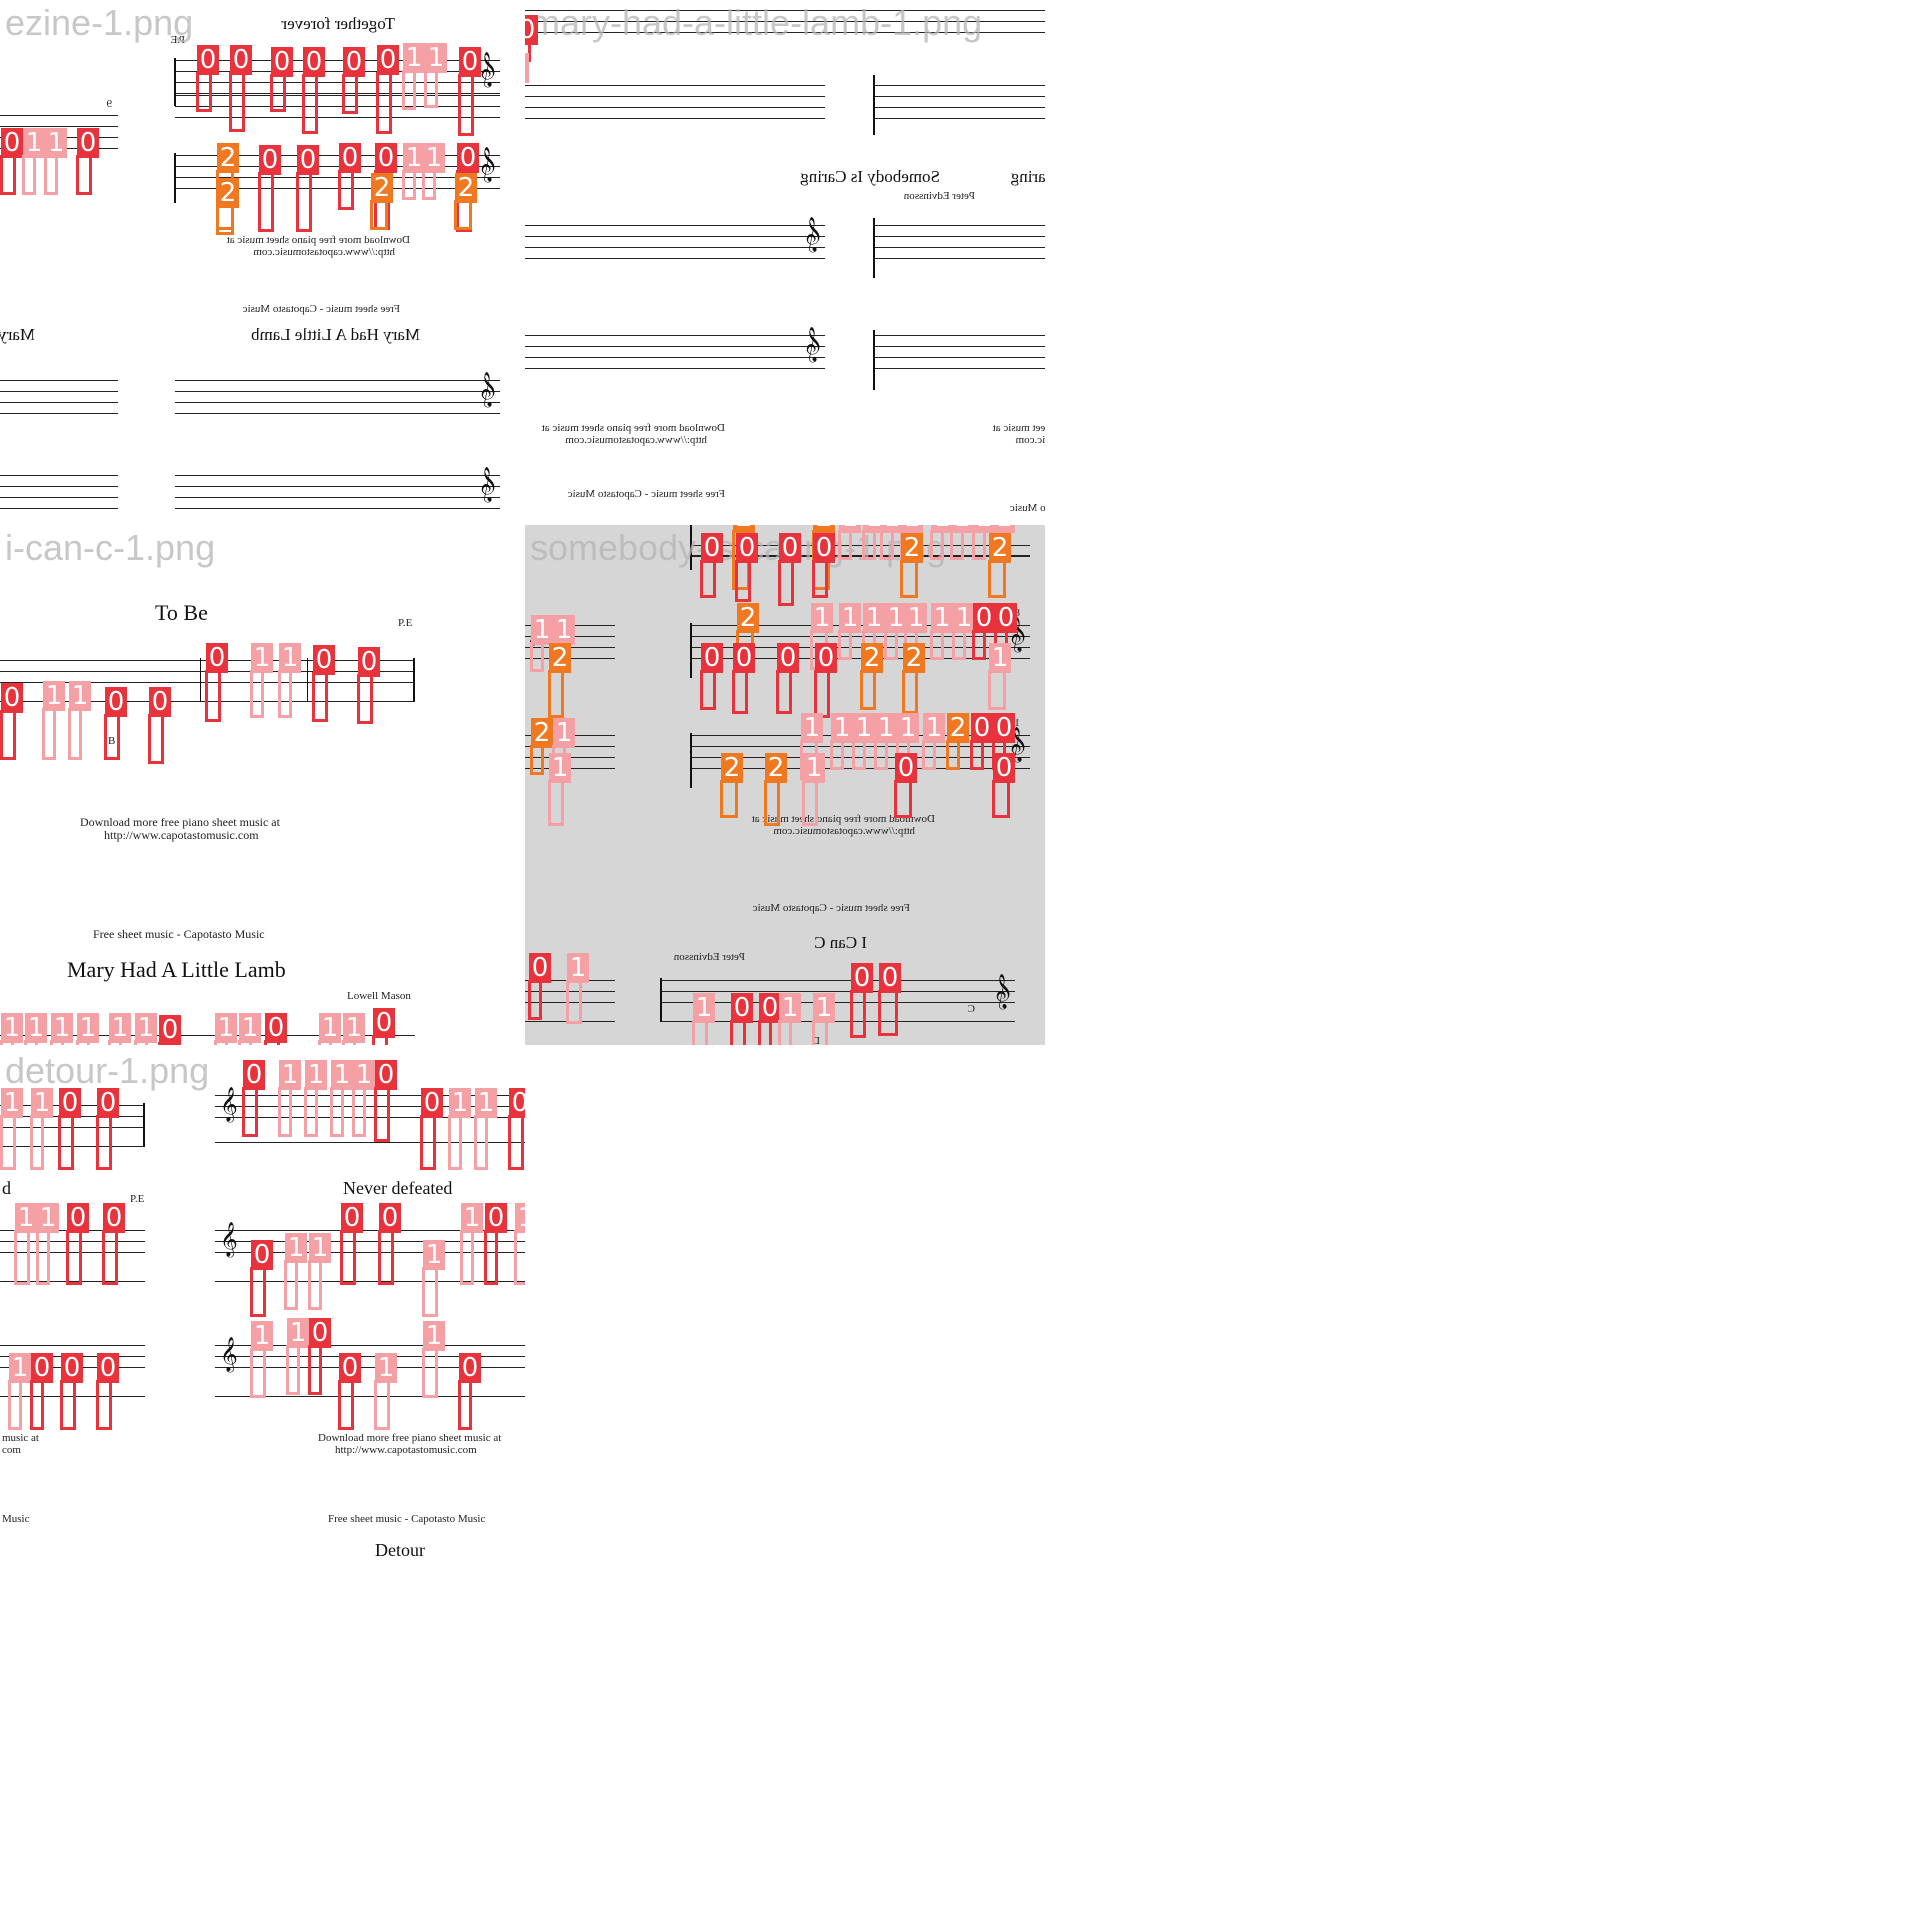  Describe the element at coordinates (335, 334) in the screenshot. I see `second-title: Mary Had A Little Lamb` at that location.